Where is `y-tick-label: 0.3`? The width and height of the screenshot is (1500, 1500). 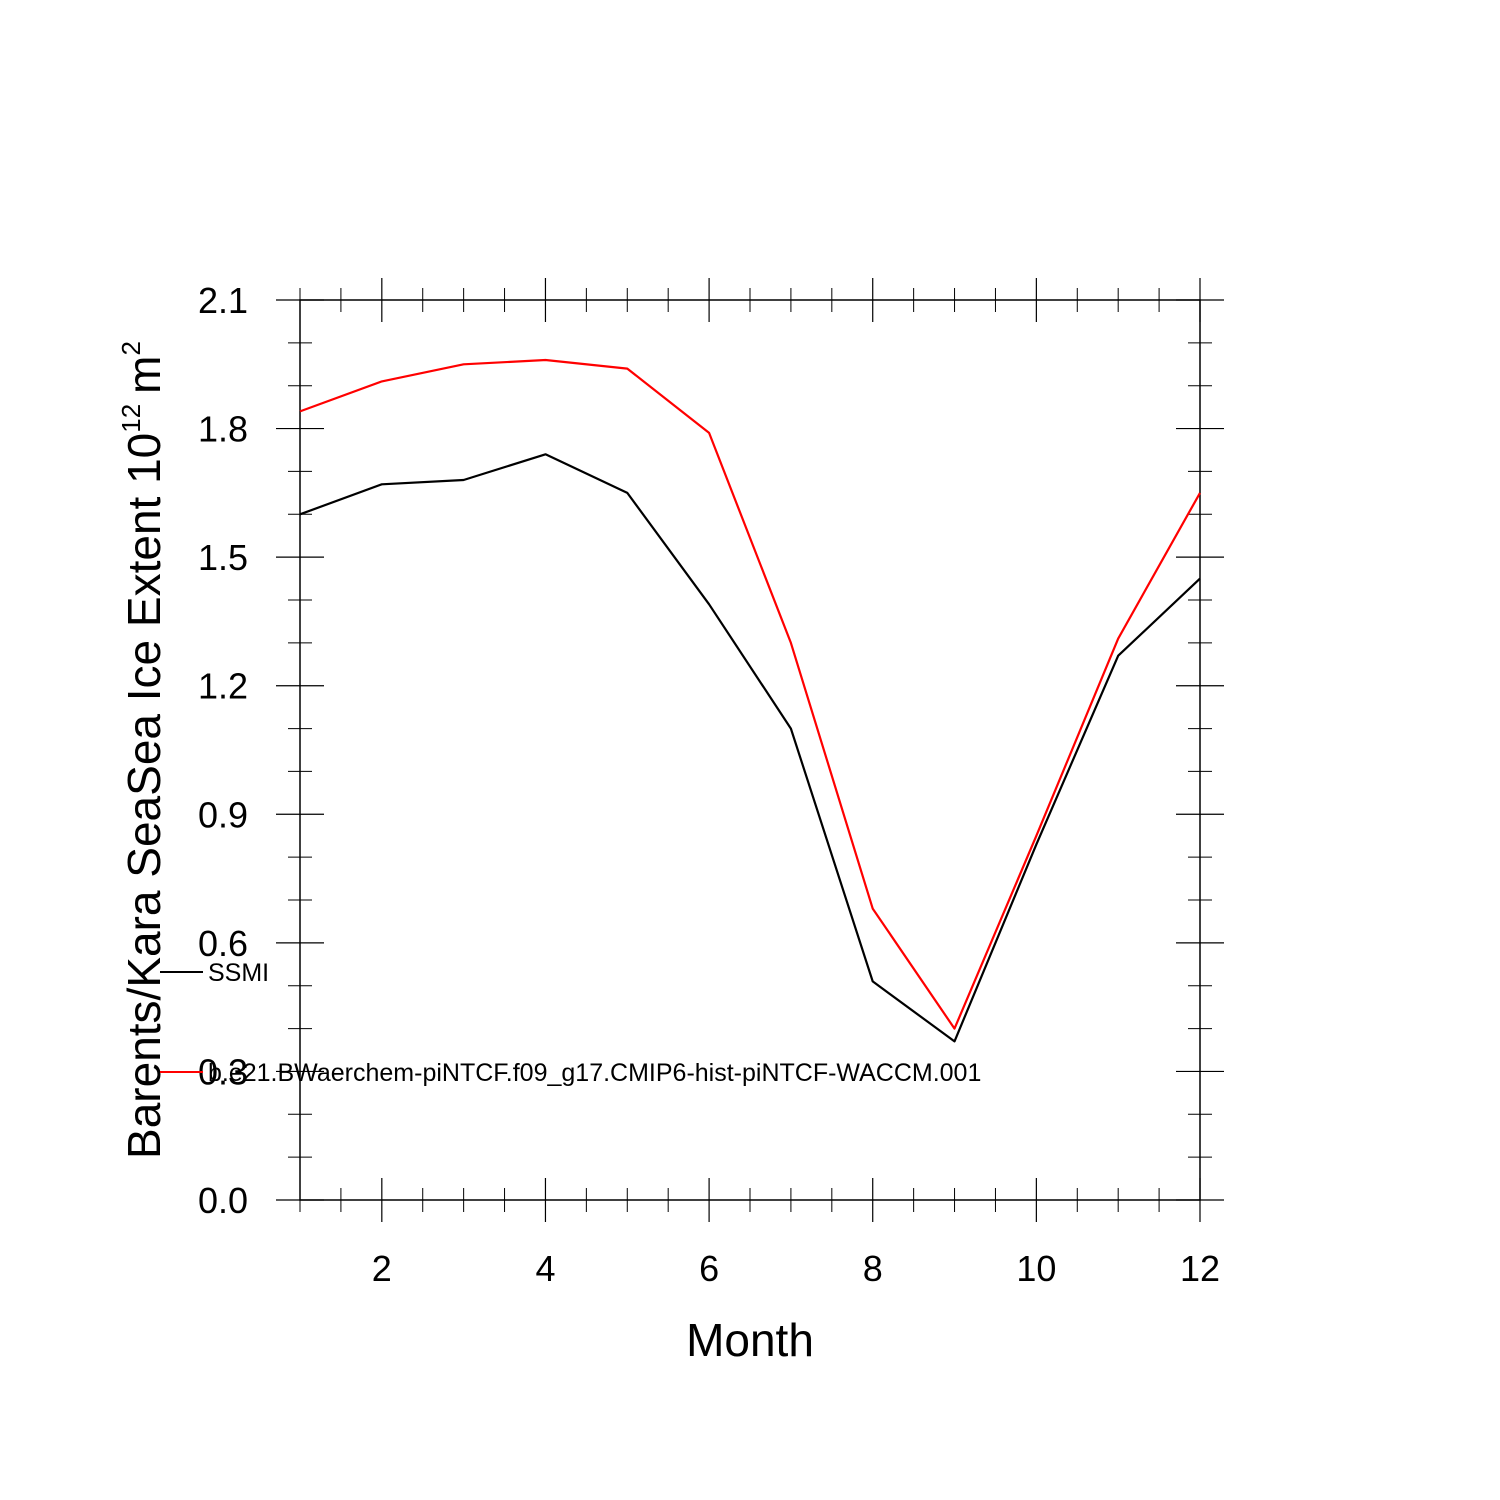
y-tick-label: 0.3 is located at coordinates (223, 1071).